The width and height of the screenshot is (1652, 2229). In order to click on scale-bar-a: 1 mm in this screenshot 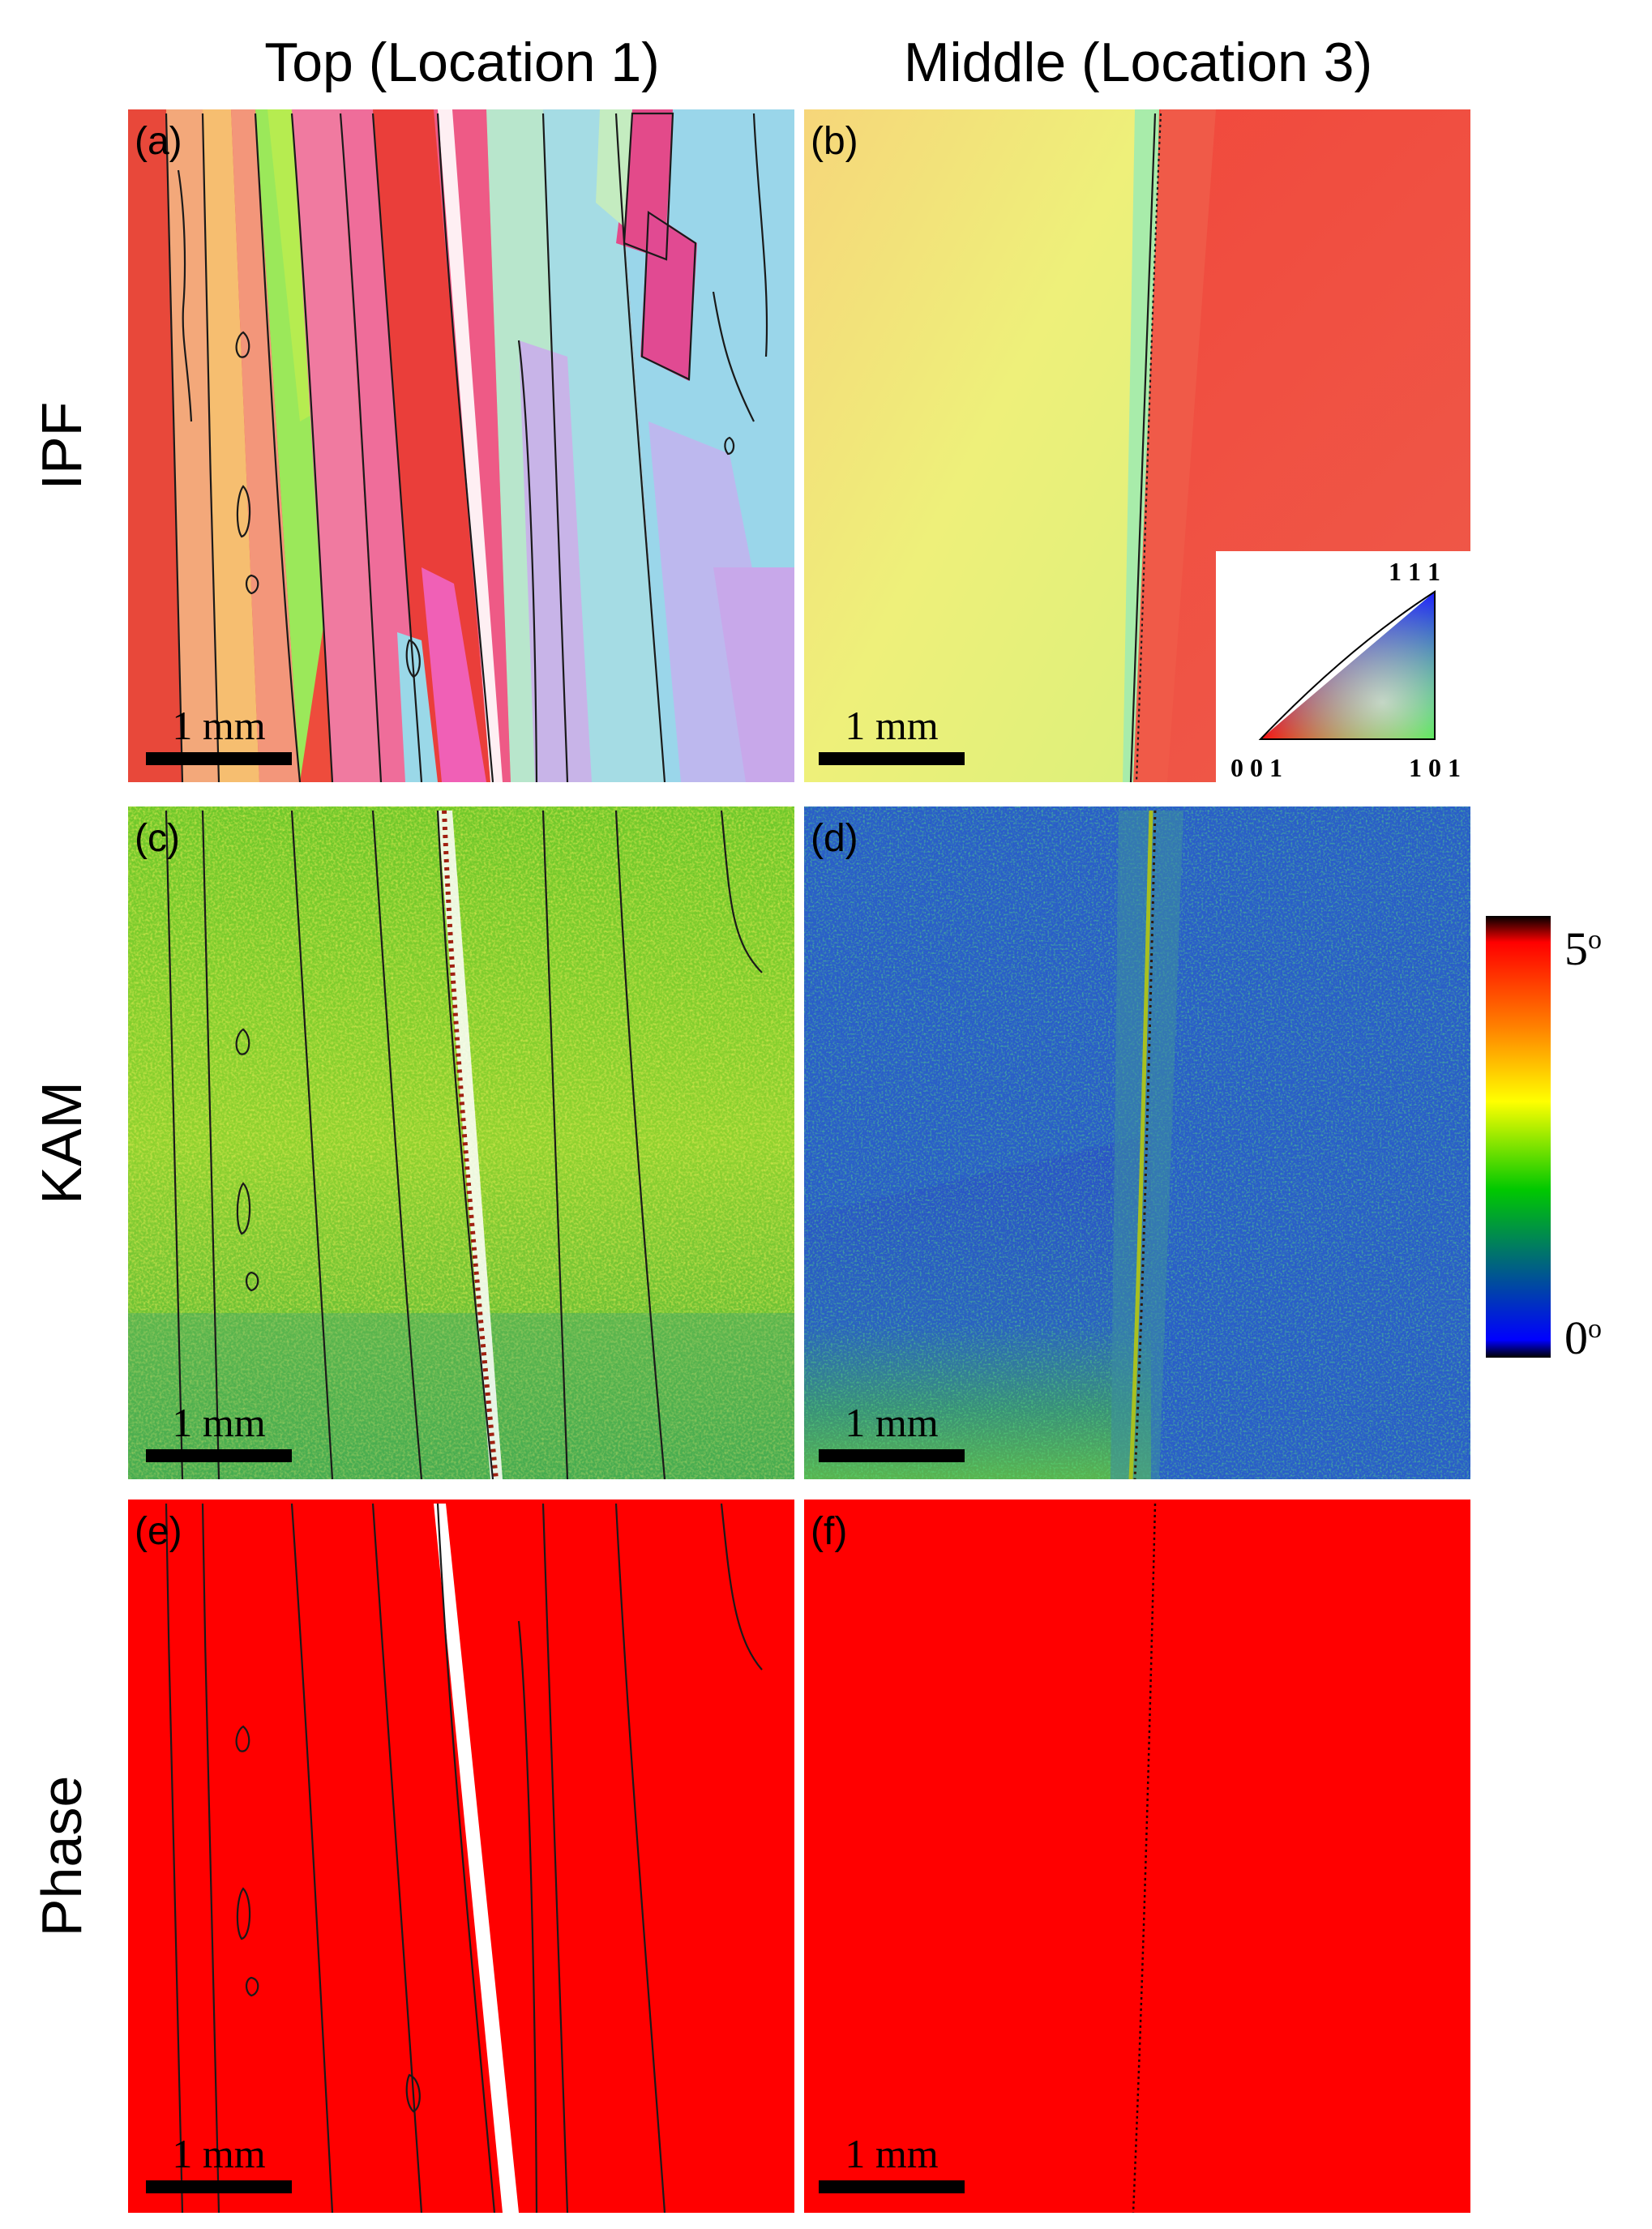, I will do `click(219, 734)`.